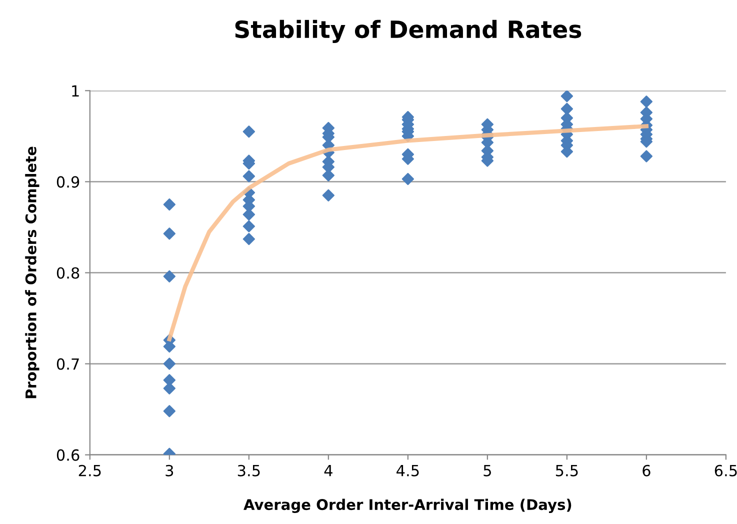  I want to click on x-tick-label: 3.5, so click(249, 470).